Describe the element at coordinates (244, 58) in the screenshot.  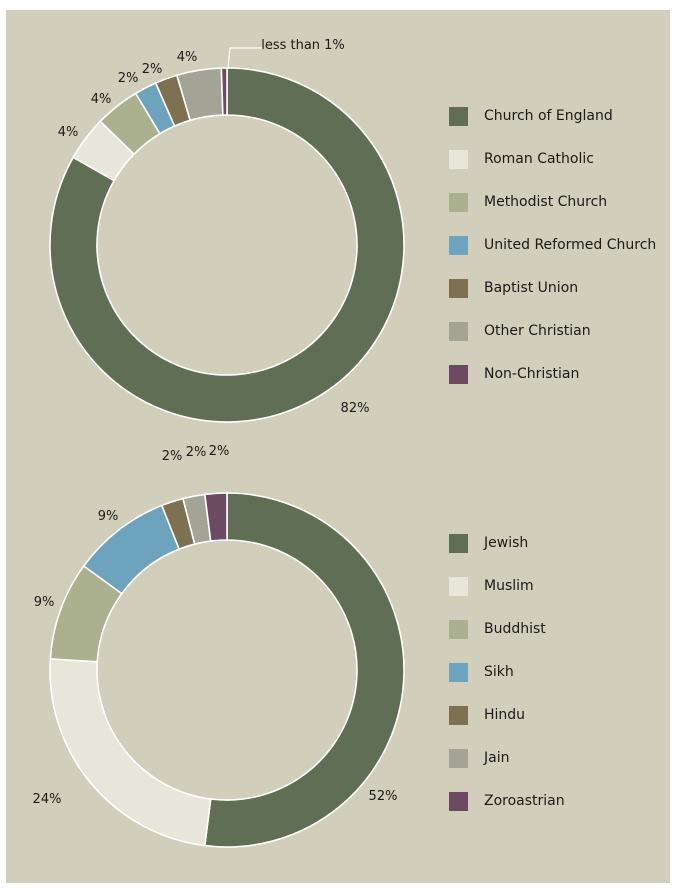
I see `leader-line` at that location.